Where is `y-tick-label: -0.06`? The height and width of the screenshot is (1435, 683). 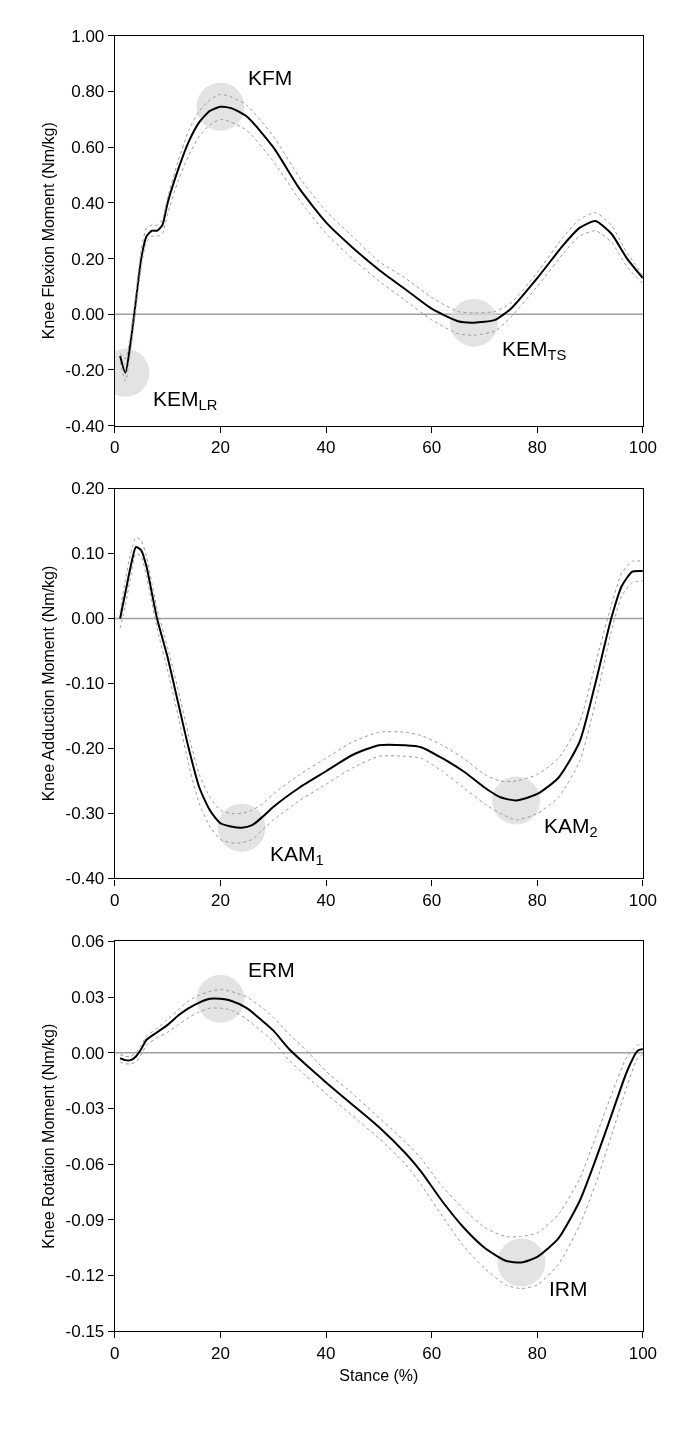 y-tick-label: -0.06 is located at coordinates (85, 1165).